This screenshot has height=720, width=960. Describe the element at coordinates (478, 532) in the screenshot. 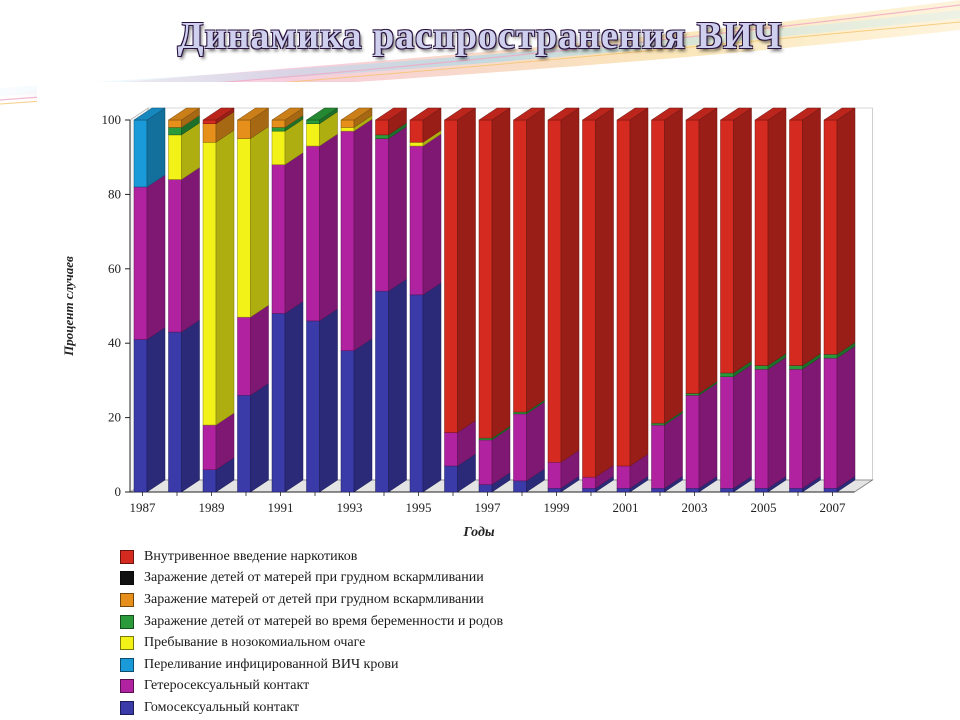

I see `x-axis-label: Годы` at that location.